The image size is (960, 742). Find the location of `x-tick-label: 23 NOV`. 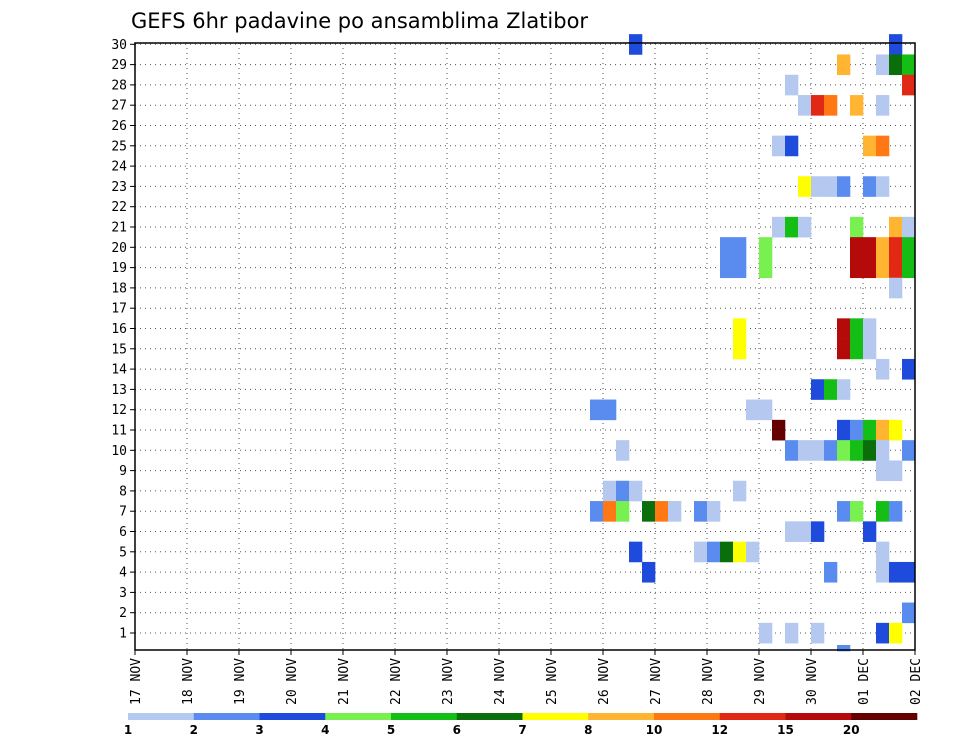

x-tick-label: 23 NOV is located at coordinates (448, 681).